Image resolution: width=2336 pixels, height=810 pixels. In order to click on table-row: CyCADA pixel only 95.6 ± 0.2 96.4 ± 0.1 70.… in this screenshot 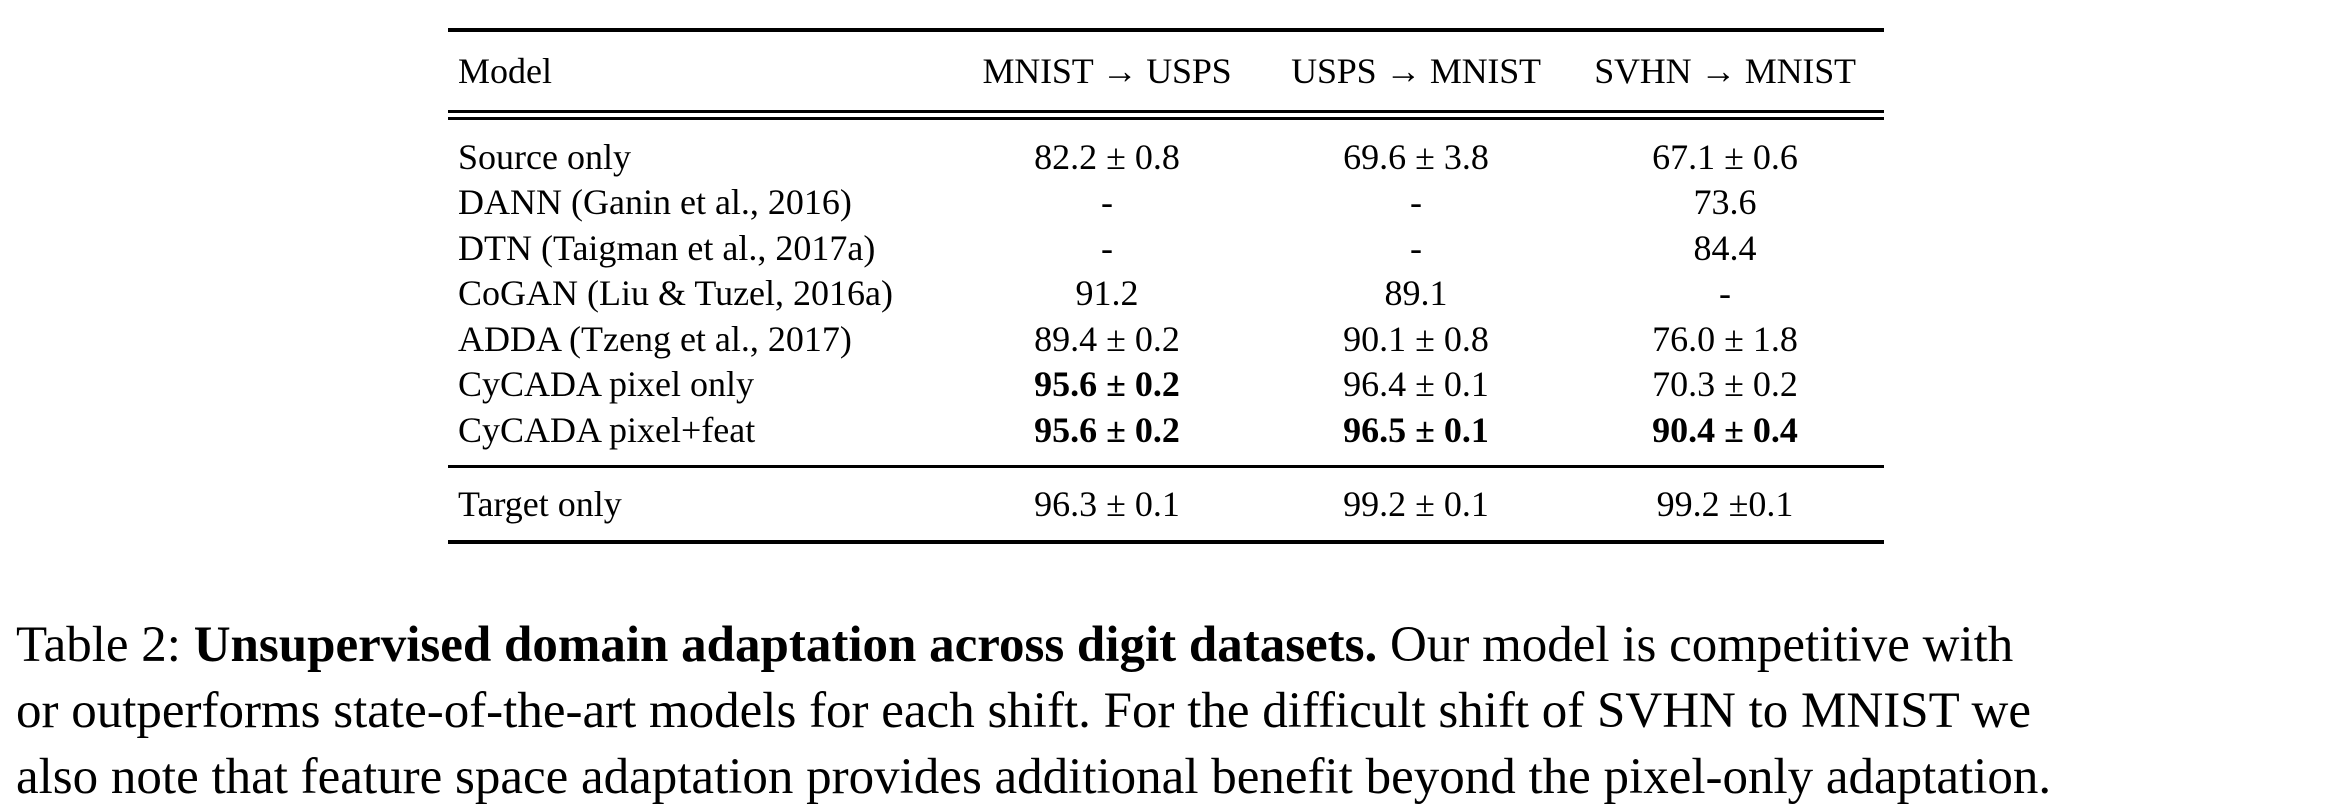, I will do `click(1166, 385)`.